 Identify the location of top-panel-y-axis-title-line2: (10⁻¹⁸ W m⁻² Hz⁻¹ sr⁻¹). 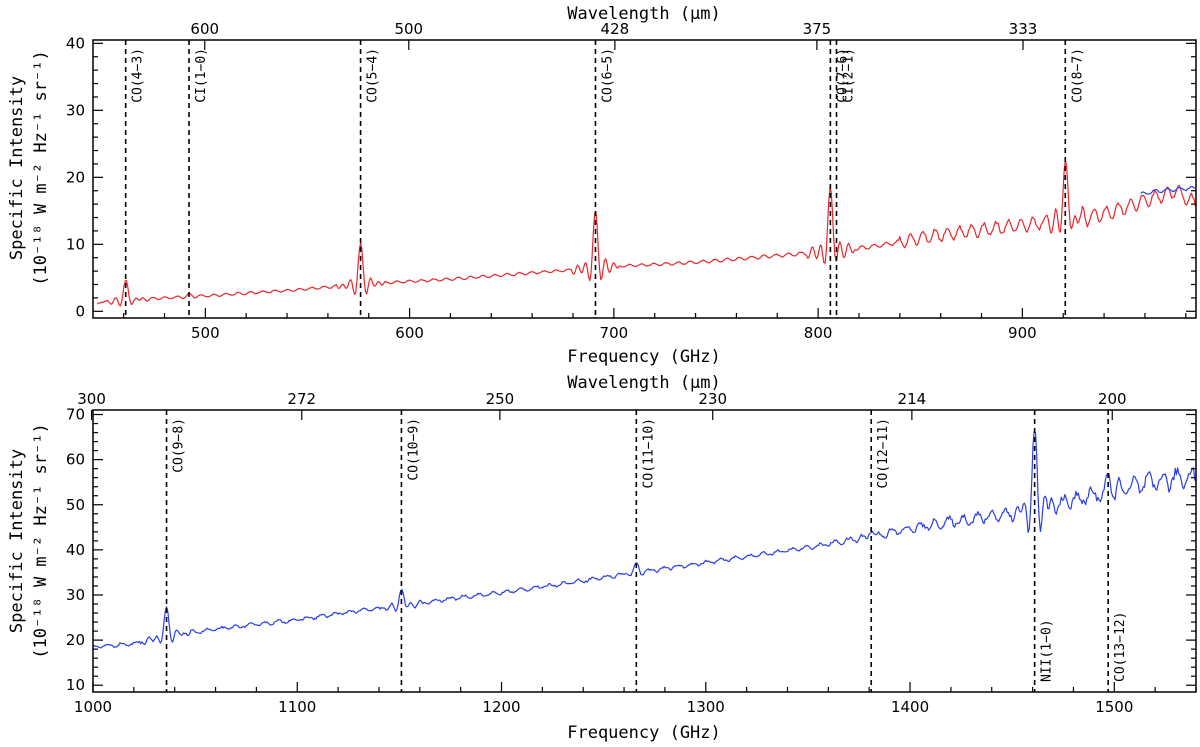
(41, 167).